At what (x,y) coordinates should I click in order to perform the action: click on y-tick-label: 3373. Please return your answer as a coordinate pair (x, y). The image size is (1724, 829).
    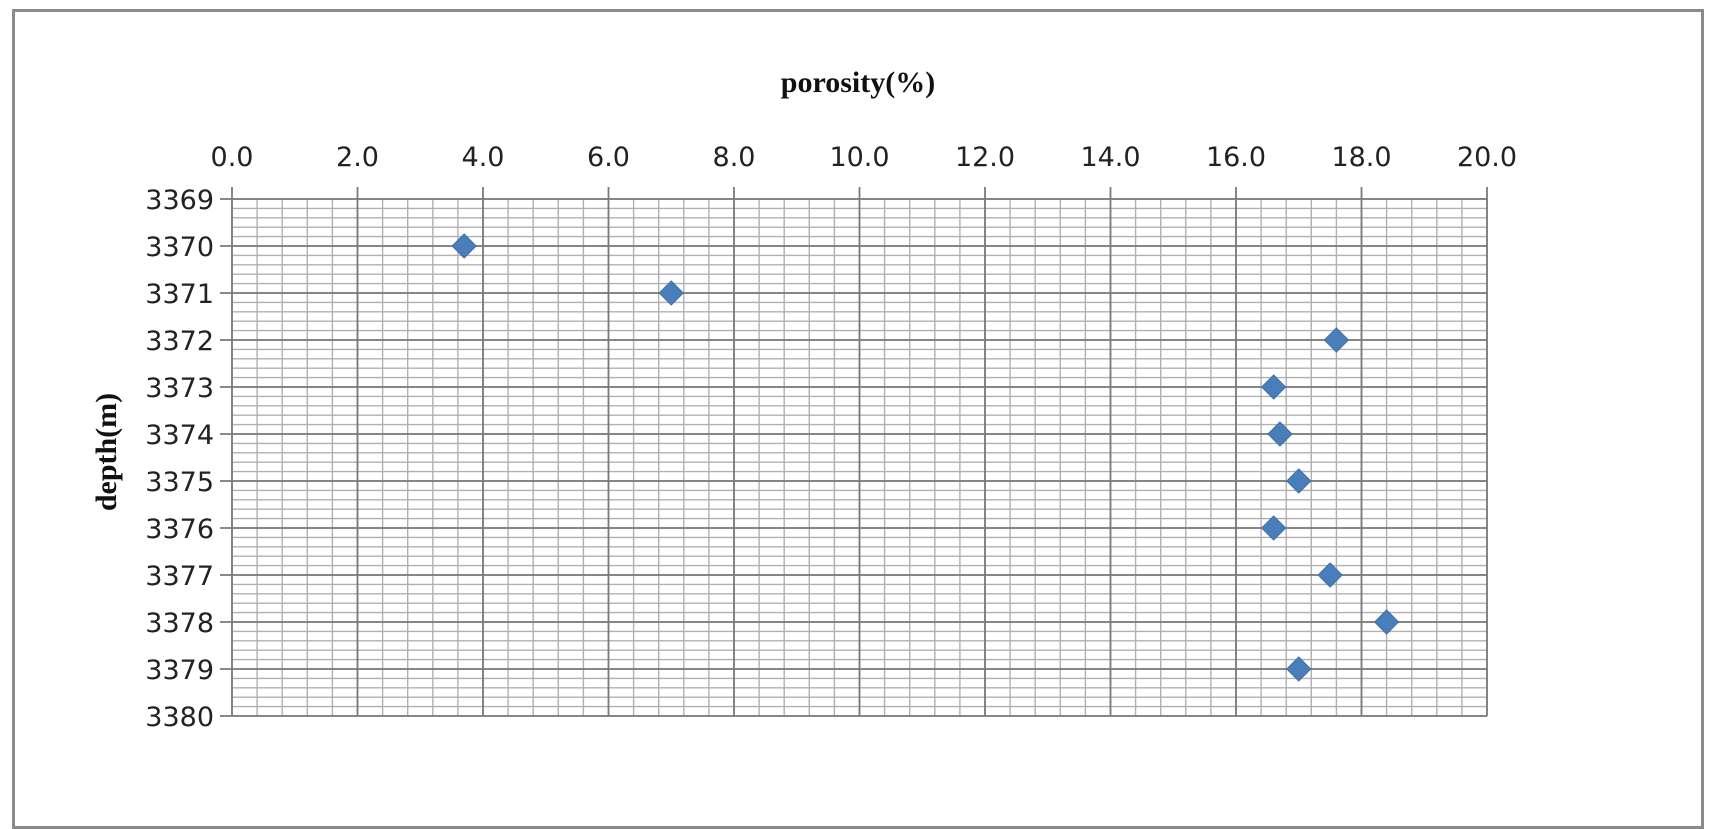
    Looking at the image, I should click on (179, 388).